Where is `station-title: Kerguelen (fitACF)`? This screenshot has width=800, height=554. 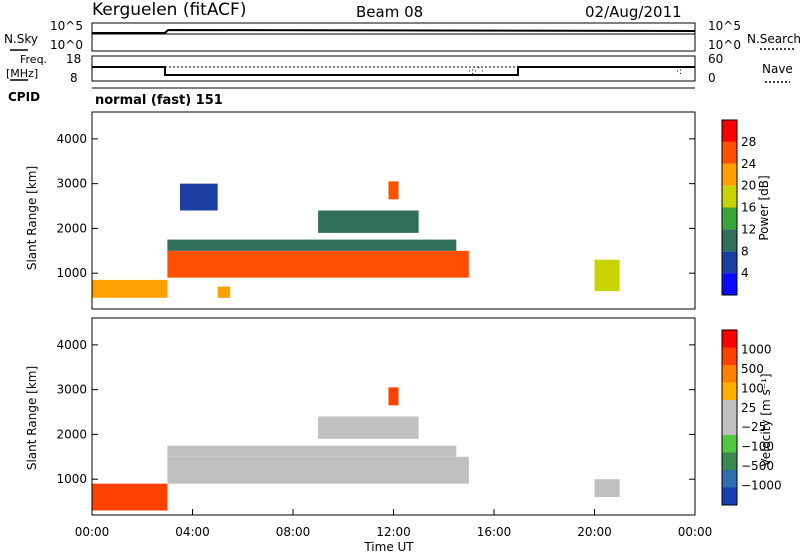
station-title: Kerguelen (fitACF) is located at coordinates (169, 10).